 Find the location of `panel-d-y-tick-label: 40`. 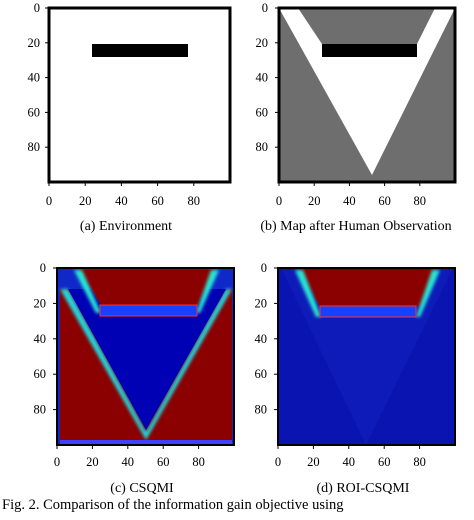

panel-d-y-tick-label: 40 is located at coordinates (261, 339).